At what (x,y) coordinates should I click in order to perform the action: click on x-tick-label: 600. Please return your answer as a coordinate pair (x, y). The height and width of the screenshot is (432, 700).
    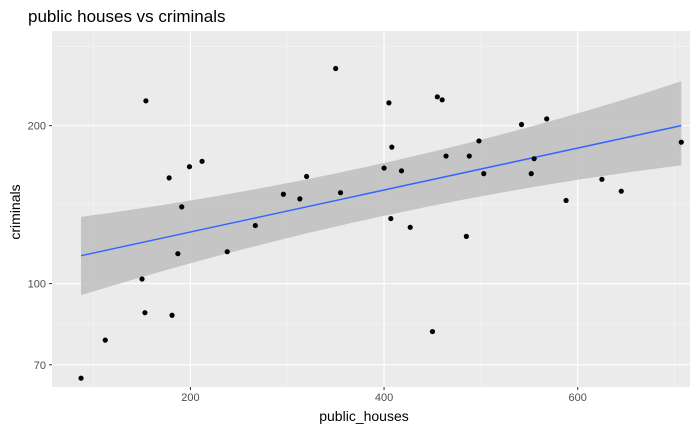
    Looking at the image, I should click on (578, 398).